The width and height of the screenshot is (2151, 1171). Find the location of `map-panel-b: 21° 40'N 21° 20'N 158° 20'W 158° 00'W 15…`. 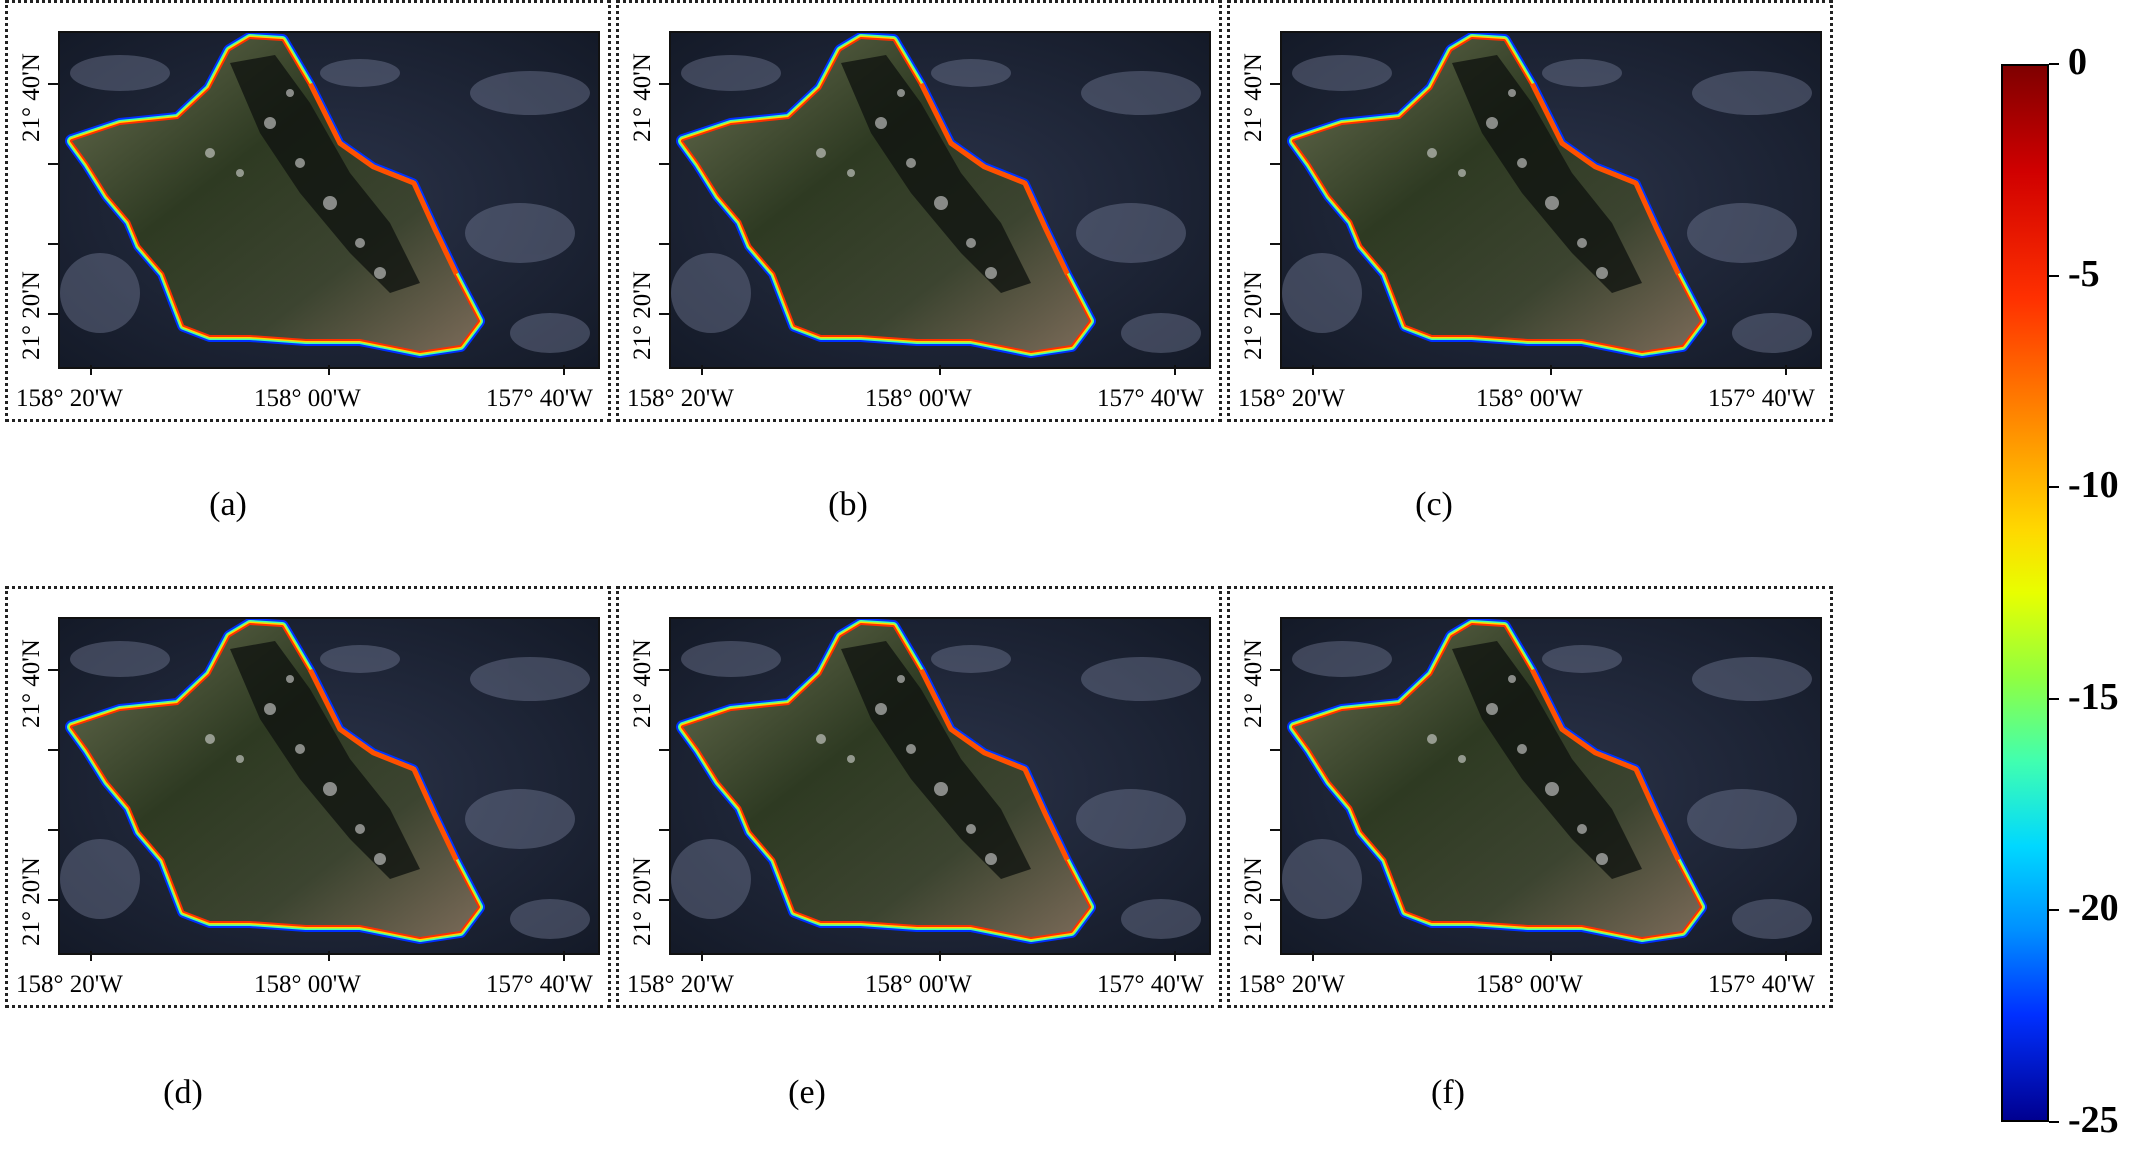

map-panel-b: 21° 40'N 21° 20'N 158° 20'W 158° 00'W 15… is located at coordinates (919, 211).